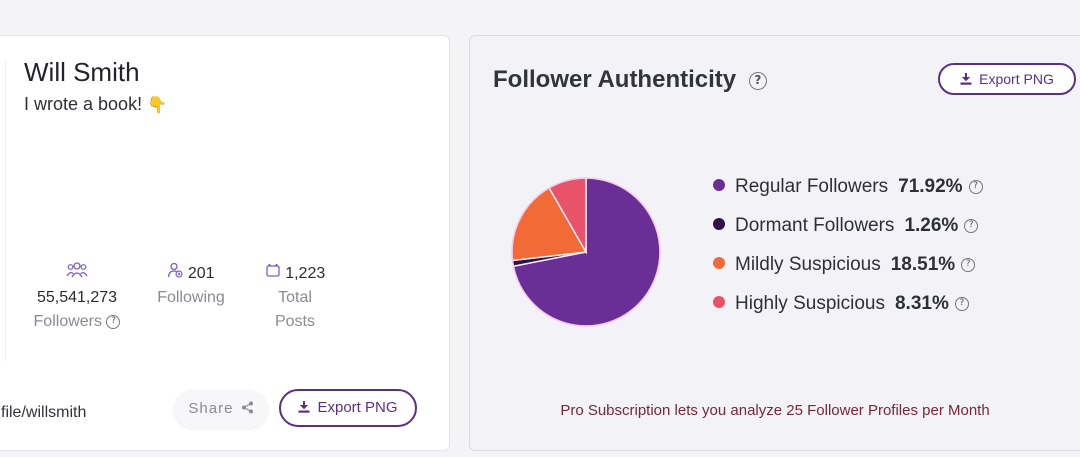 Image resolution: width=1080 pixels, height=457 pixels. What do you see at coordinates (808, 264) in the screenshot?
I see `legend-label: Mildly Suspicious` at bounding box center [808, 264].